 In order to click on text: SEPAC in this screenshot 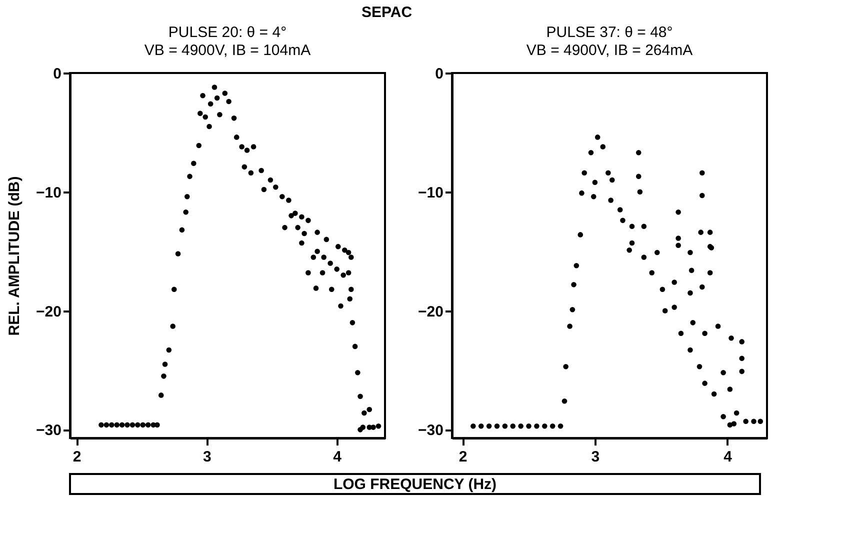, I will do `click(386, 12)`.